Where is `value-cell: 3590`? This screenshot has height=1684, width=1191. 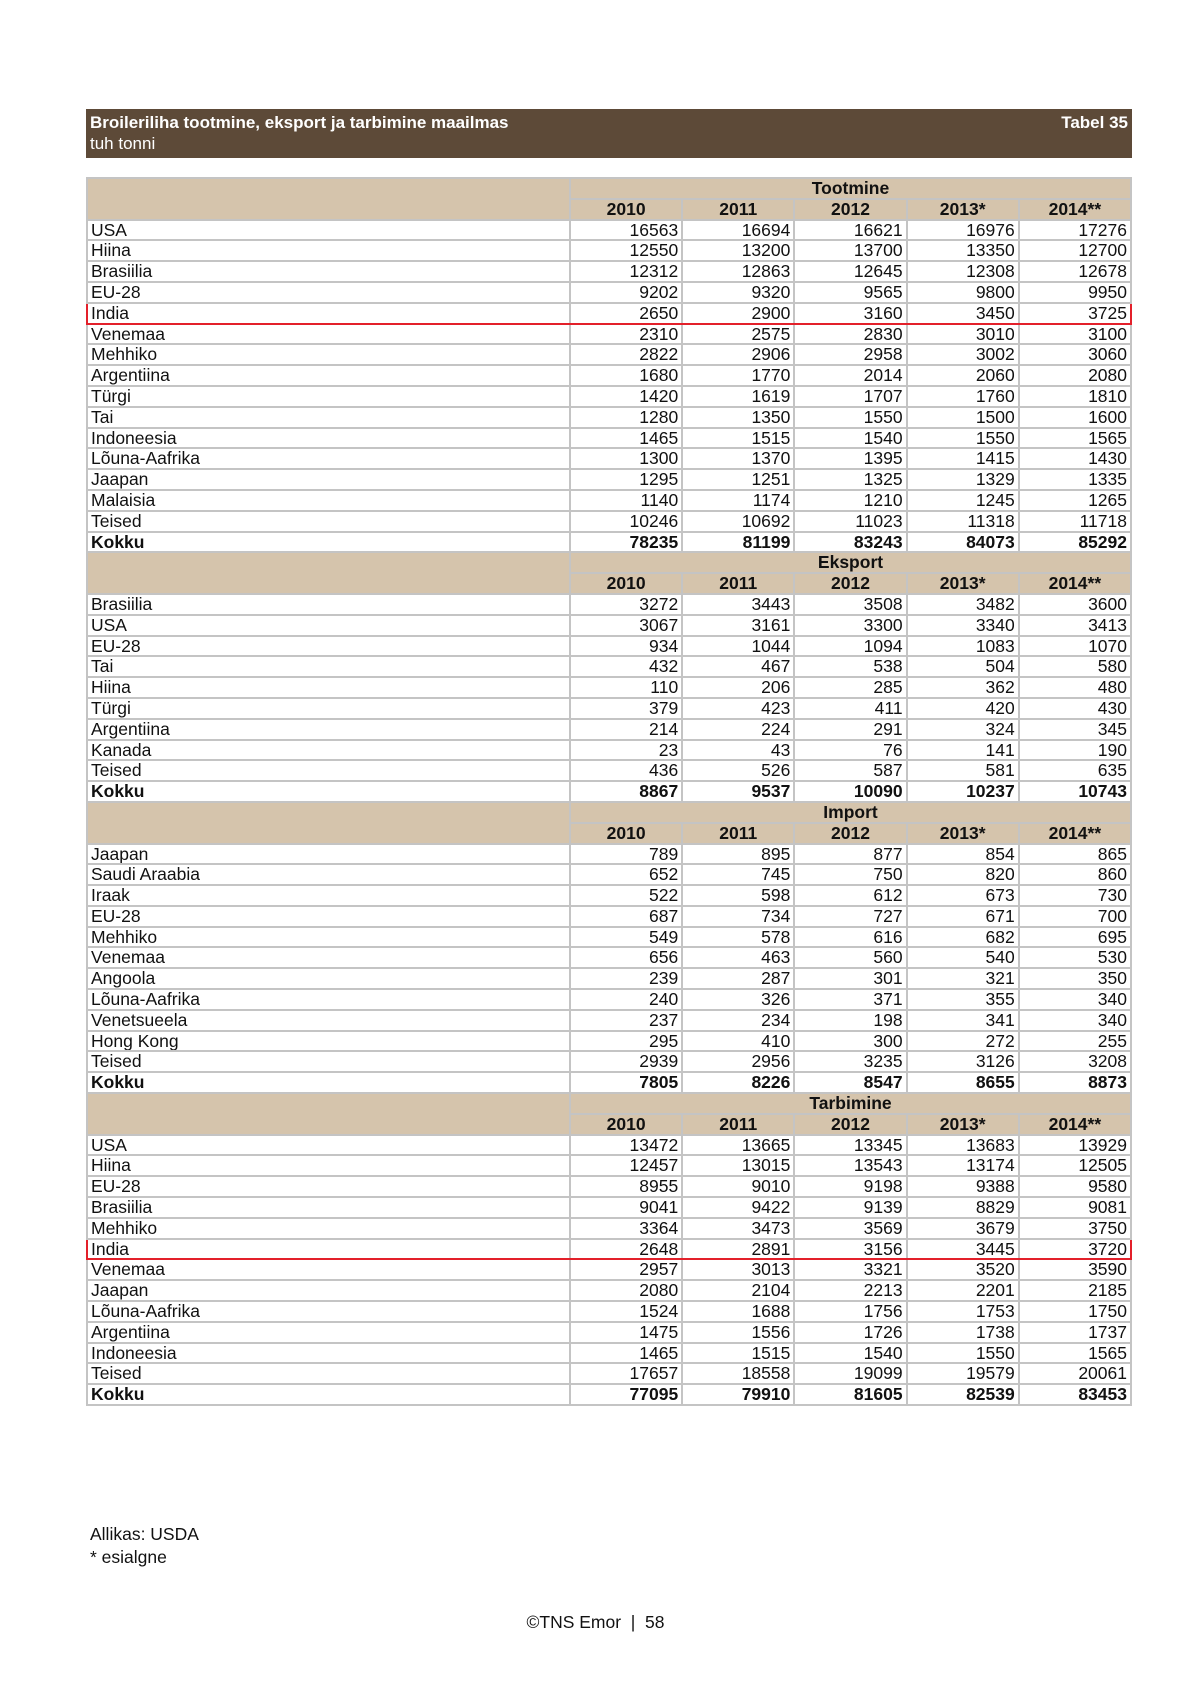 value-cell: 3590 is located at coordinates (1075, 1270).